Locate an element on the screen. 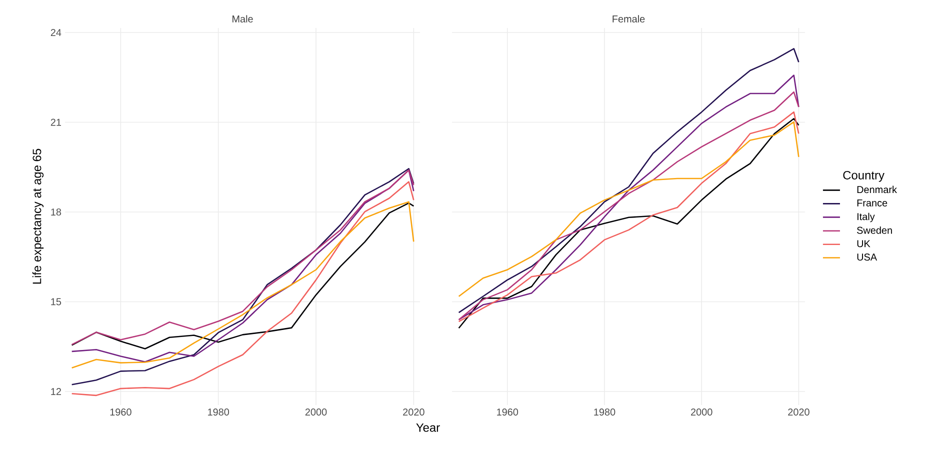 The image size is (928, 456). legend-title: Country is located at coordinates (863, 176).